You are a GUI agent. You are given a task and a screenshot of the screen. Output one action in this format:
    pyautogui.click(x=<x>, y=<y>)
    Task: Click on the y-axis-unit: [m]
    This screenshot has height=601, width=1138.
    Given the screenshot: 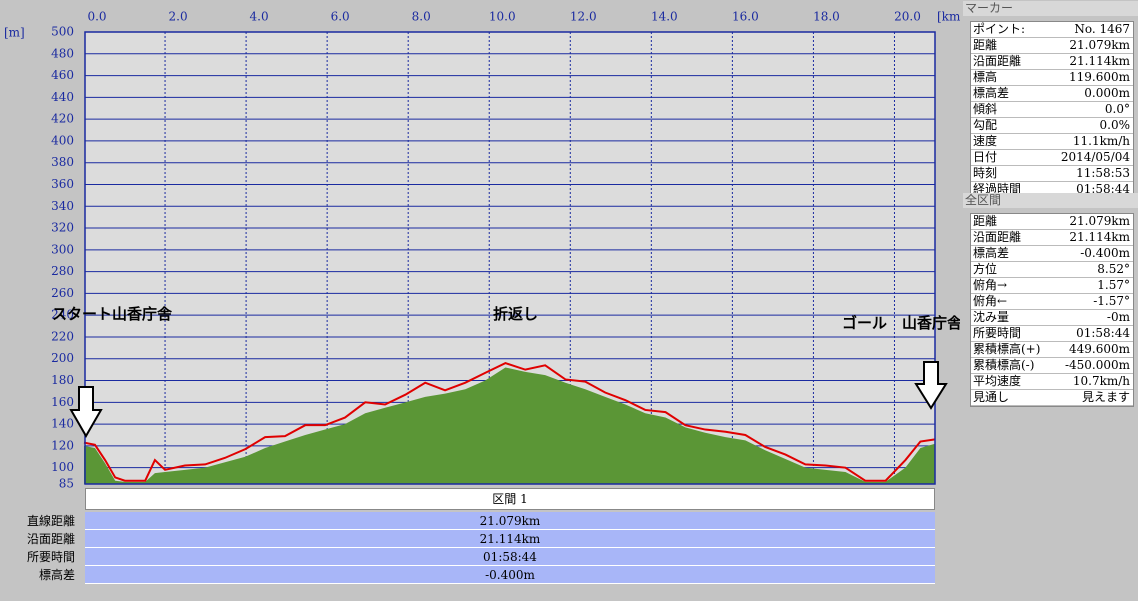 What is the action you would take?
    pyautogui.click(x=14, y=33)
    